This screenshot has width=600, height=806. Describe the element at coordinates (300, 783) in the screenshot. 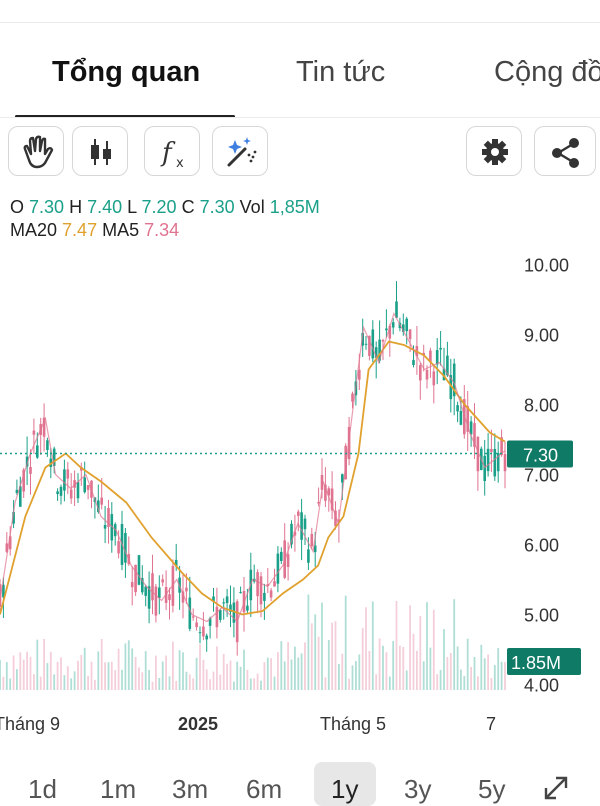

I see `timeframe-bar: 1d 1m 3m 6m 1y 3y 5y` at that location.